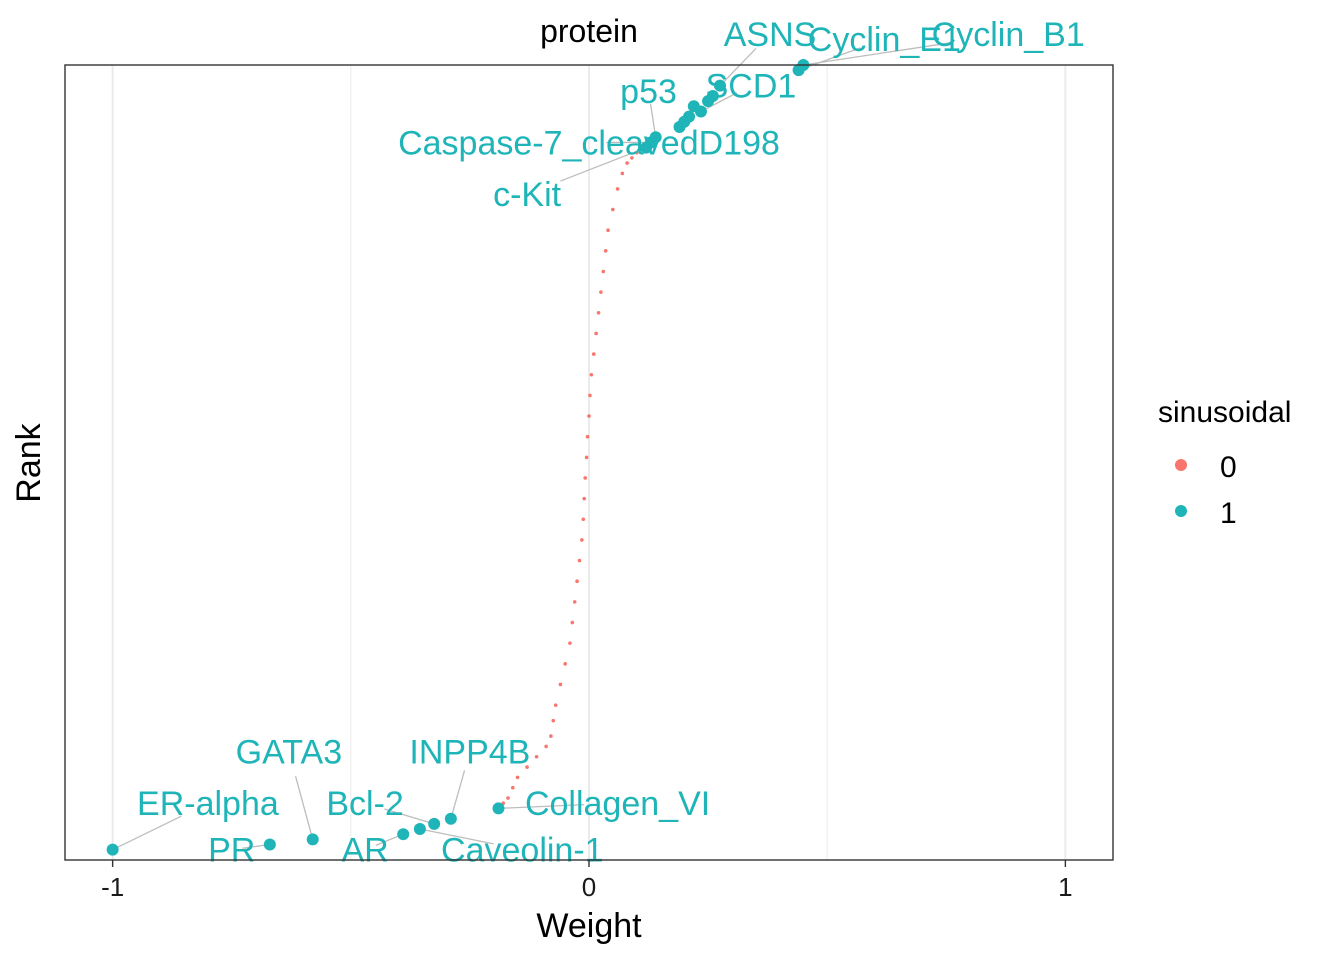  I want to click on data-point-asns, so click(720, 85).